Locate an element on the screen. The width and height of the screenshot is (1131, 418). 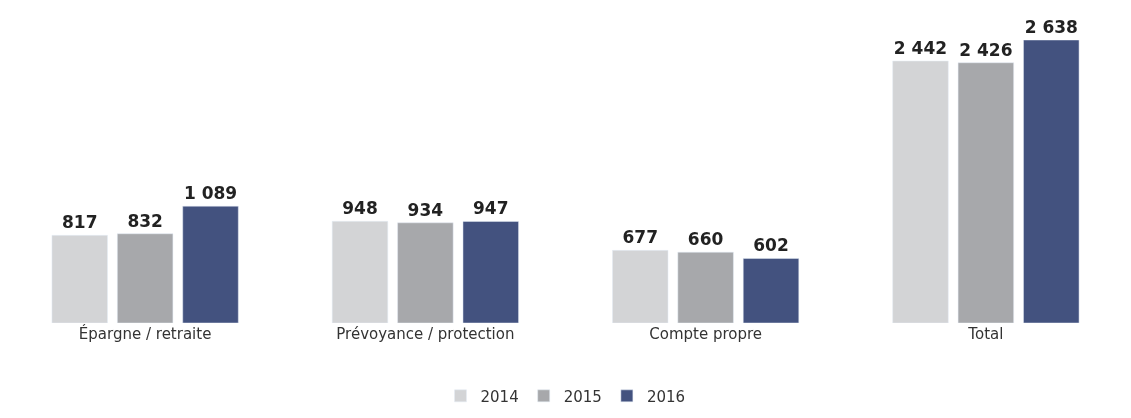
x-tick-label: Compte propre is located at coordinates (706, 334).